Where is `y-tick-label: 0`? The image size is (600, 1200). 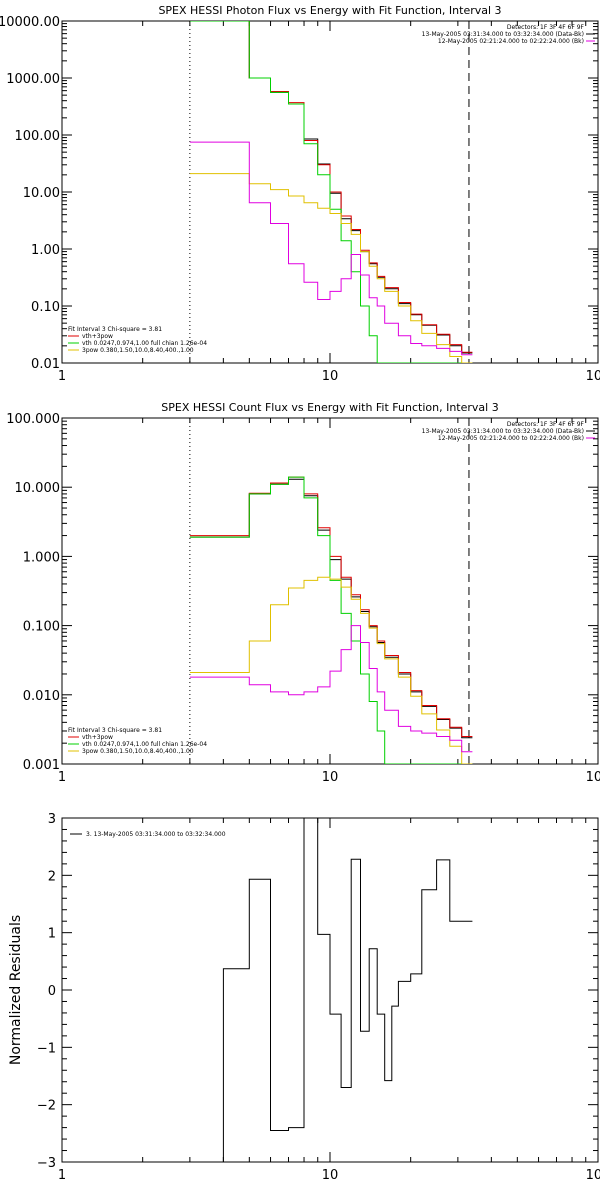
y-tick-label: 0 is located at coordinates (52, 991).